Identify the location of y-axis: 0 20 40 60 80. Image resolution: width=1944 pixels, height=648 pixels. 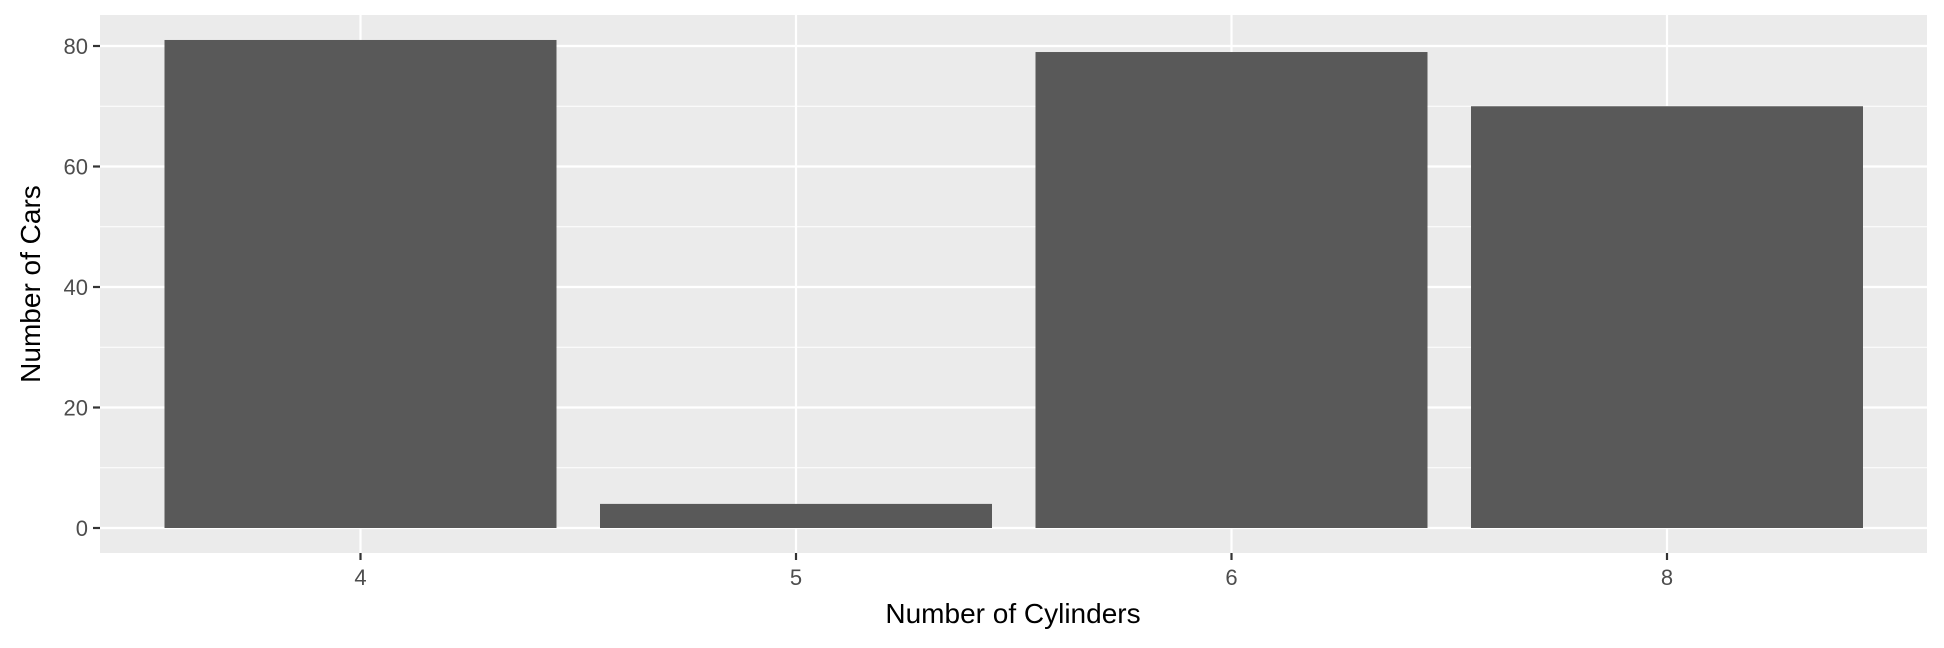
(82, 287).